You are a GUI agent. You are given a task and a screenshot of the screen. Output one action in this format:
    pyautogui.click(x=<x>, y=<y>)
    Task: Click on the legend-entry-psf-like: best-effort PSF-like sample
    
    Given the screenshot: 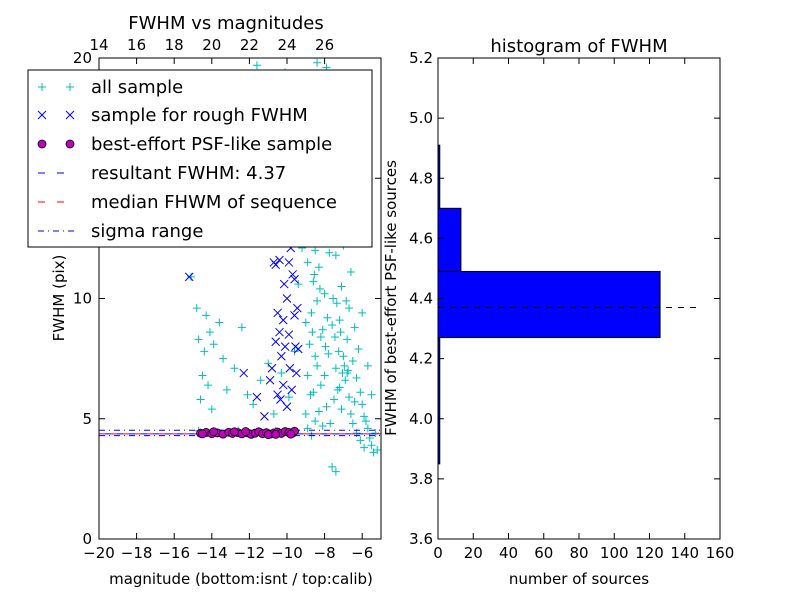 What is the action you would take?
    pyautogui.click(x=184, y=144)
    